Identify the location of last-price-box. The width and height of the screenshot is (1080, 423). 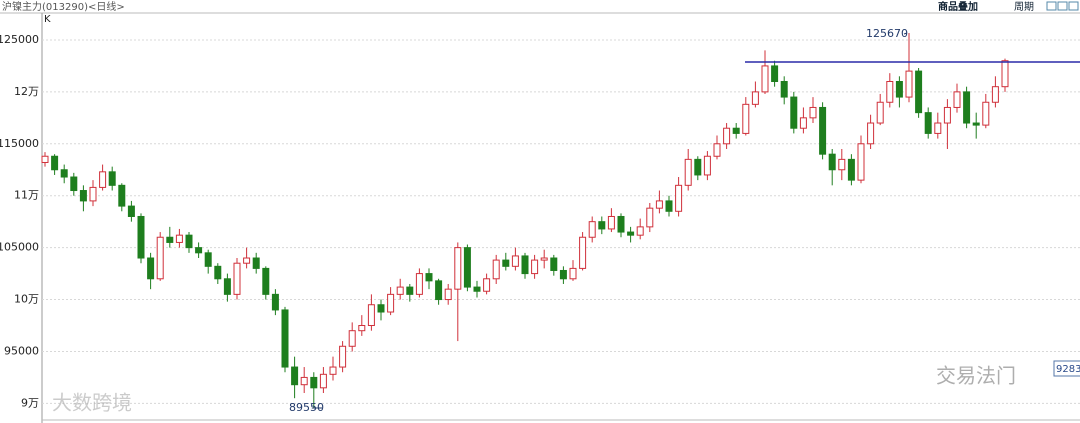
(1066, 368).